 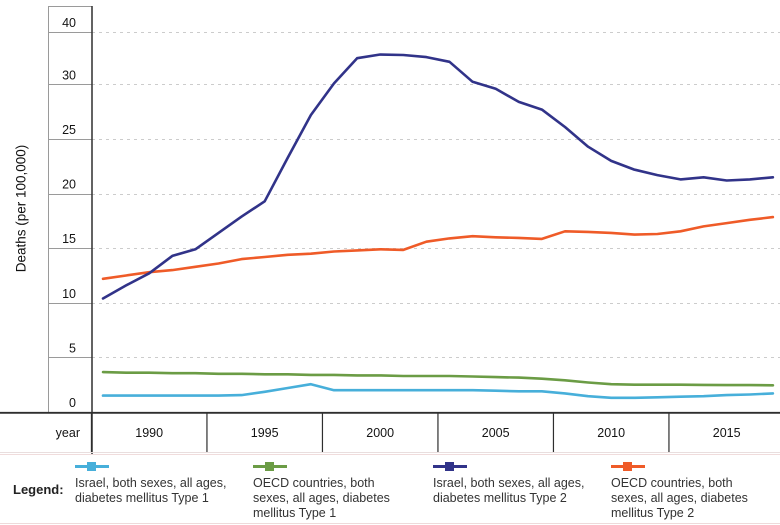 I want to click on y-tick-label-10: 10, so click(x=69, y=294).